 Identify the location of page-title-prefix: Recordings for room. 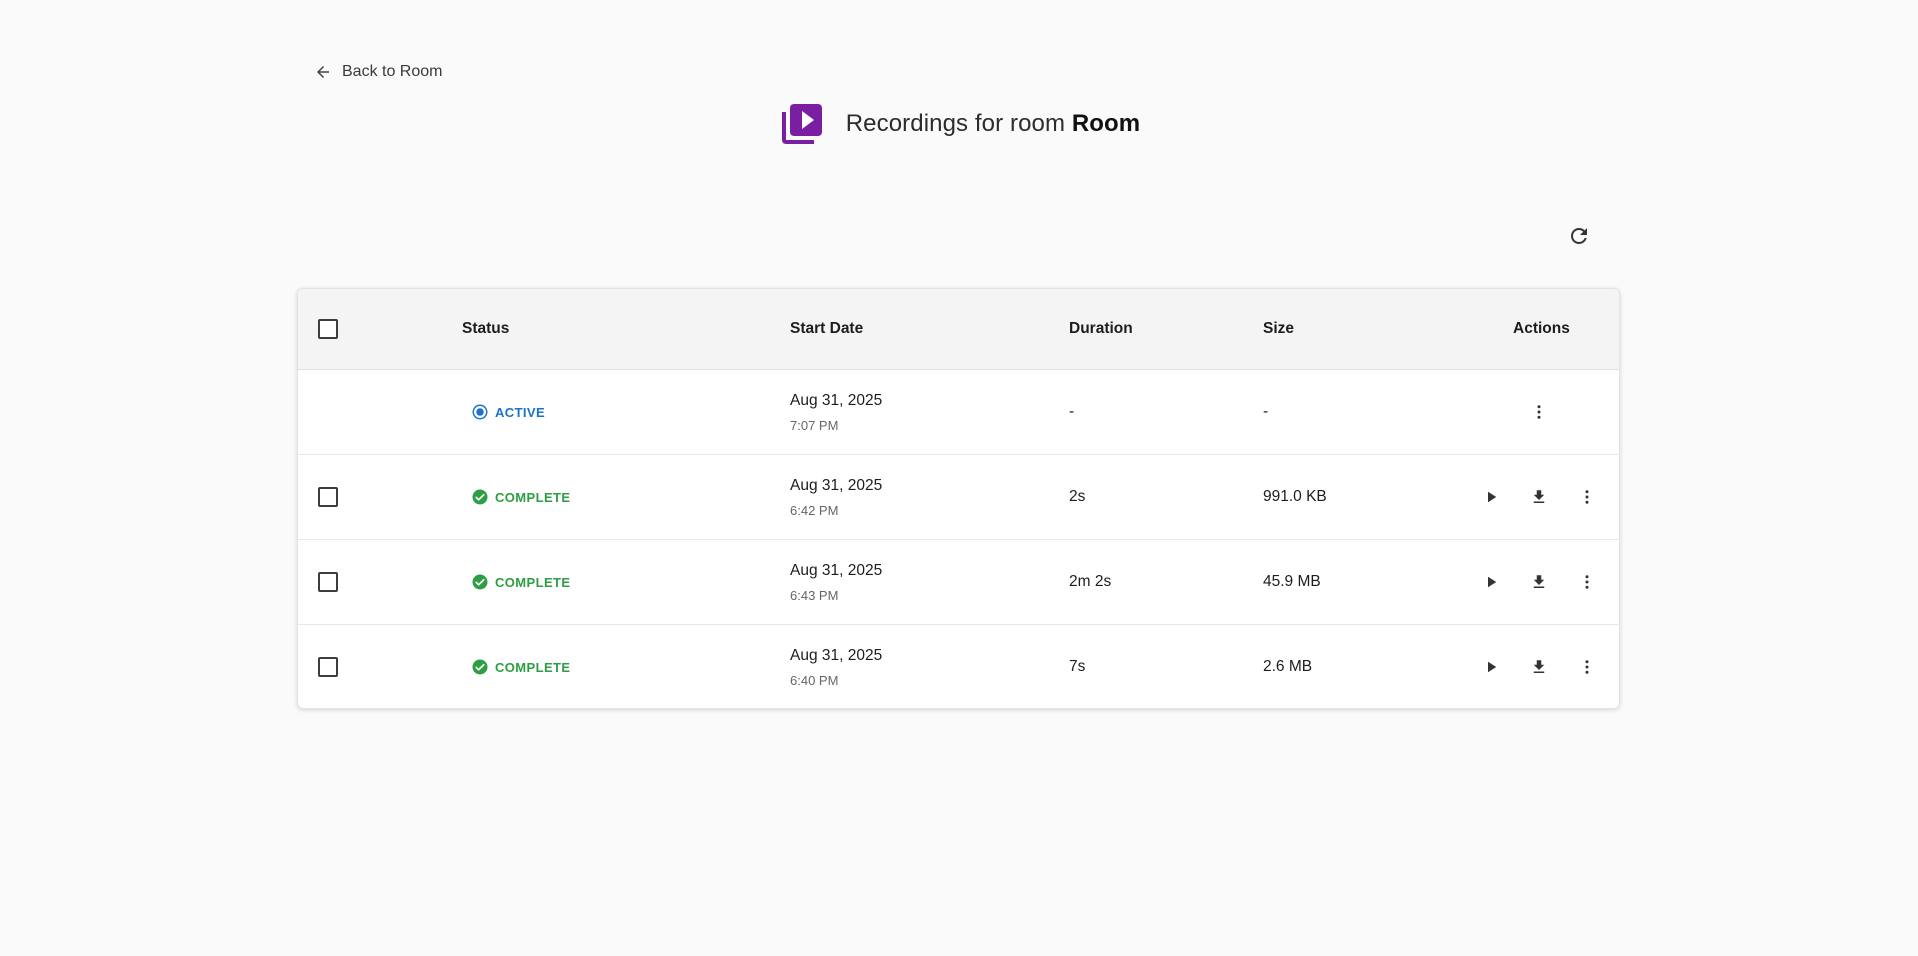
(955, 123).